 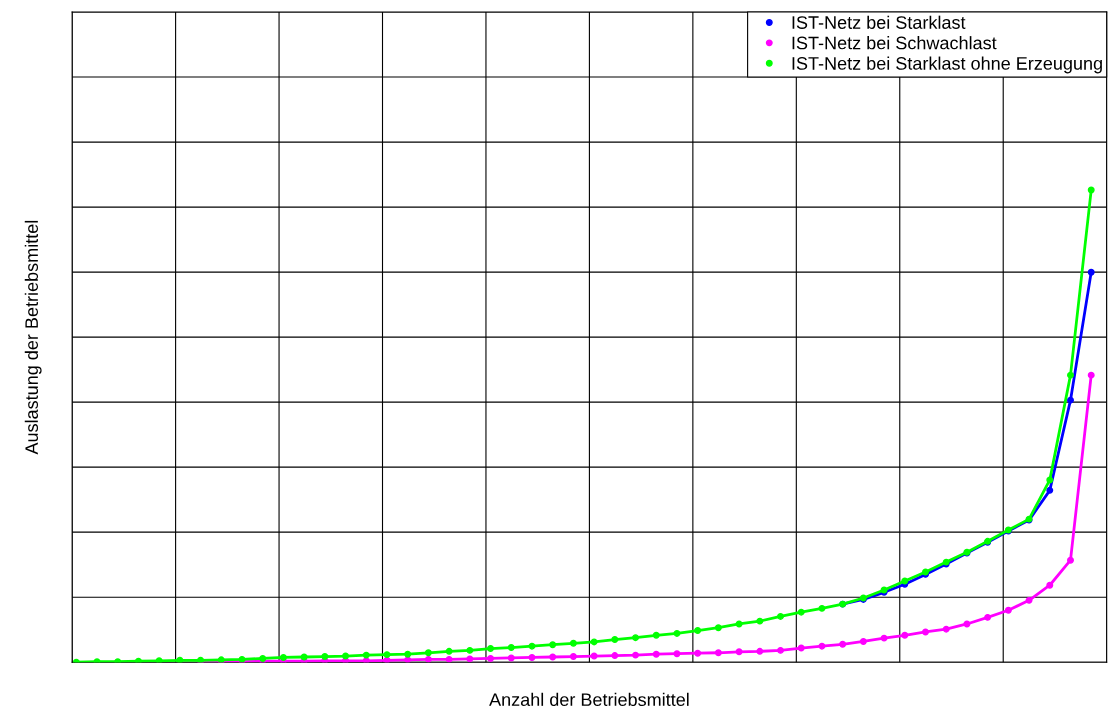 What do you see at coordinates (33, 337) in the screenshot?
I see `y-axis-title: Auslastung der Betriebsmittel` at bounding box center [33, 337].